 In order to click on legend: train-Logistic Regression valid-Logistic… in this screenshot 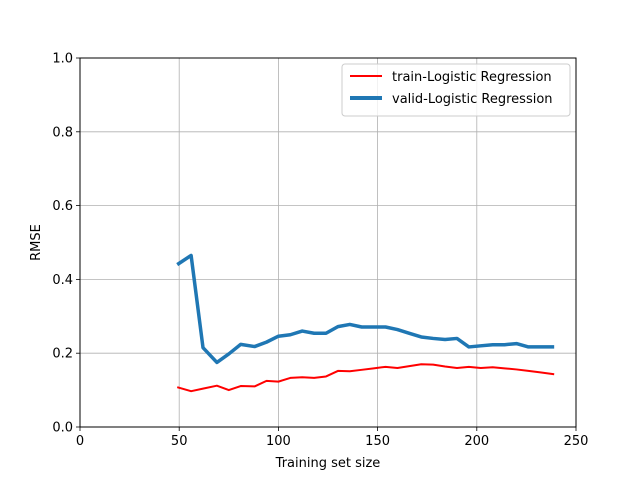, I will do `click(456, 90)`.